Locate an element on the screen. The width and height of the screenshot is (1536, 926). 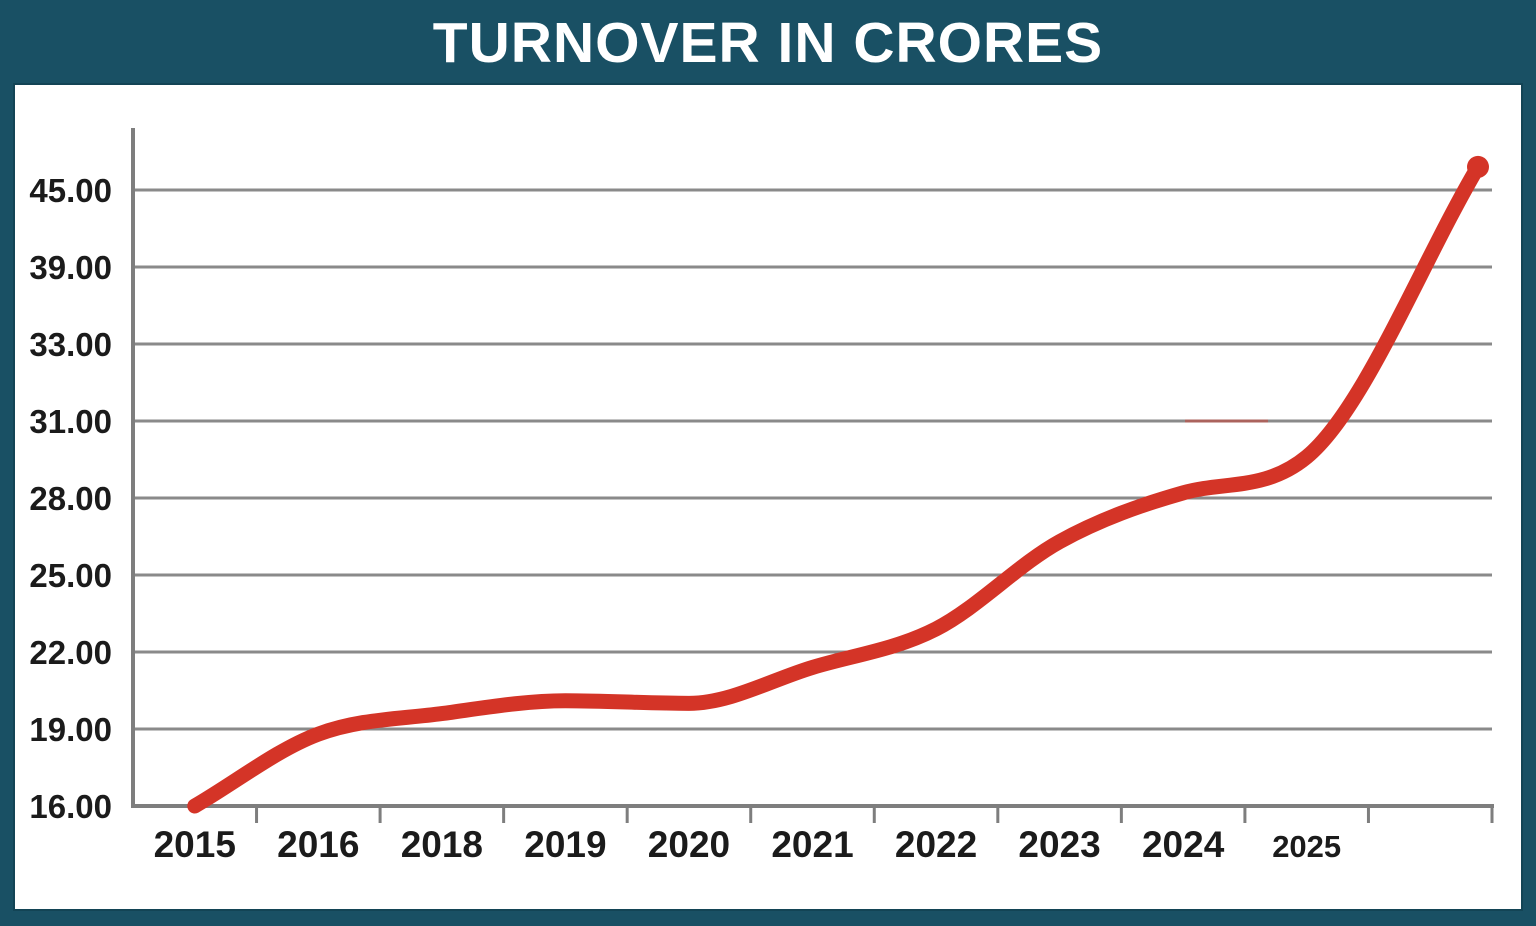
y-axis-label: 22.00 is located at coordinates (70, 652).